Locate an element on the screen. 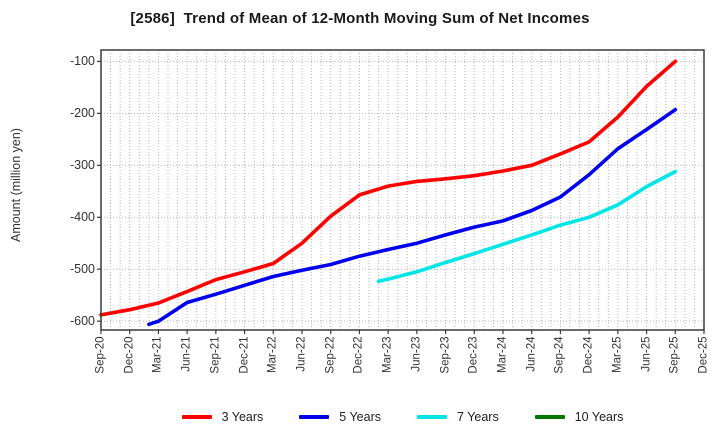 This screenshot has height=440, width=720. x-tick-label: Dec-24 is located at coordinates (588, 355).